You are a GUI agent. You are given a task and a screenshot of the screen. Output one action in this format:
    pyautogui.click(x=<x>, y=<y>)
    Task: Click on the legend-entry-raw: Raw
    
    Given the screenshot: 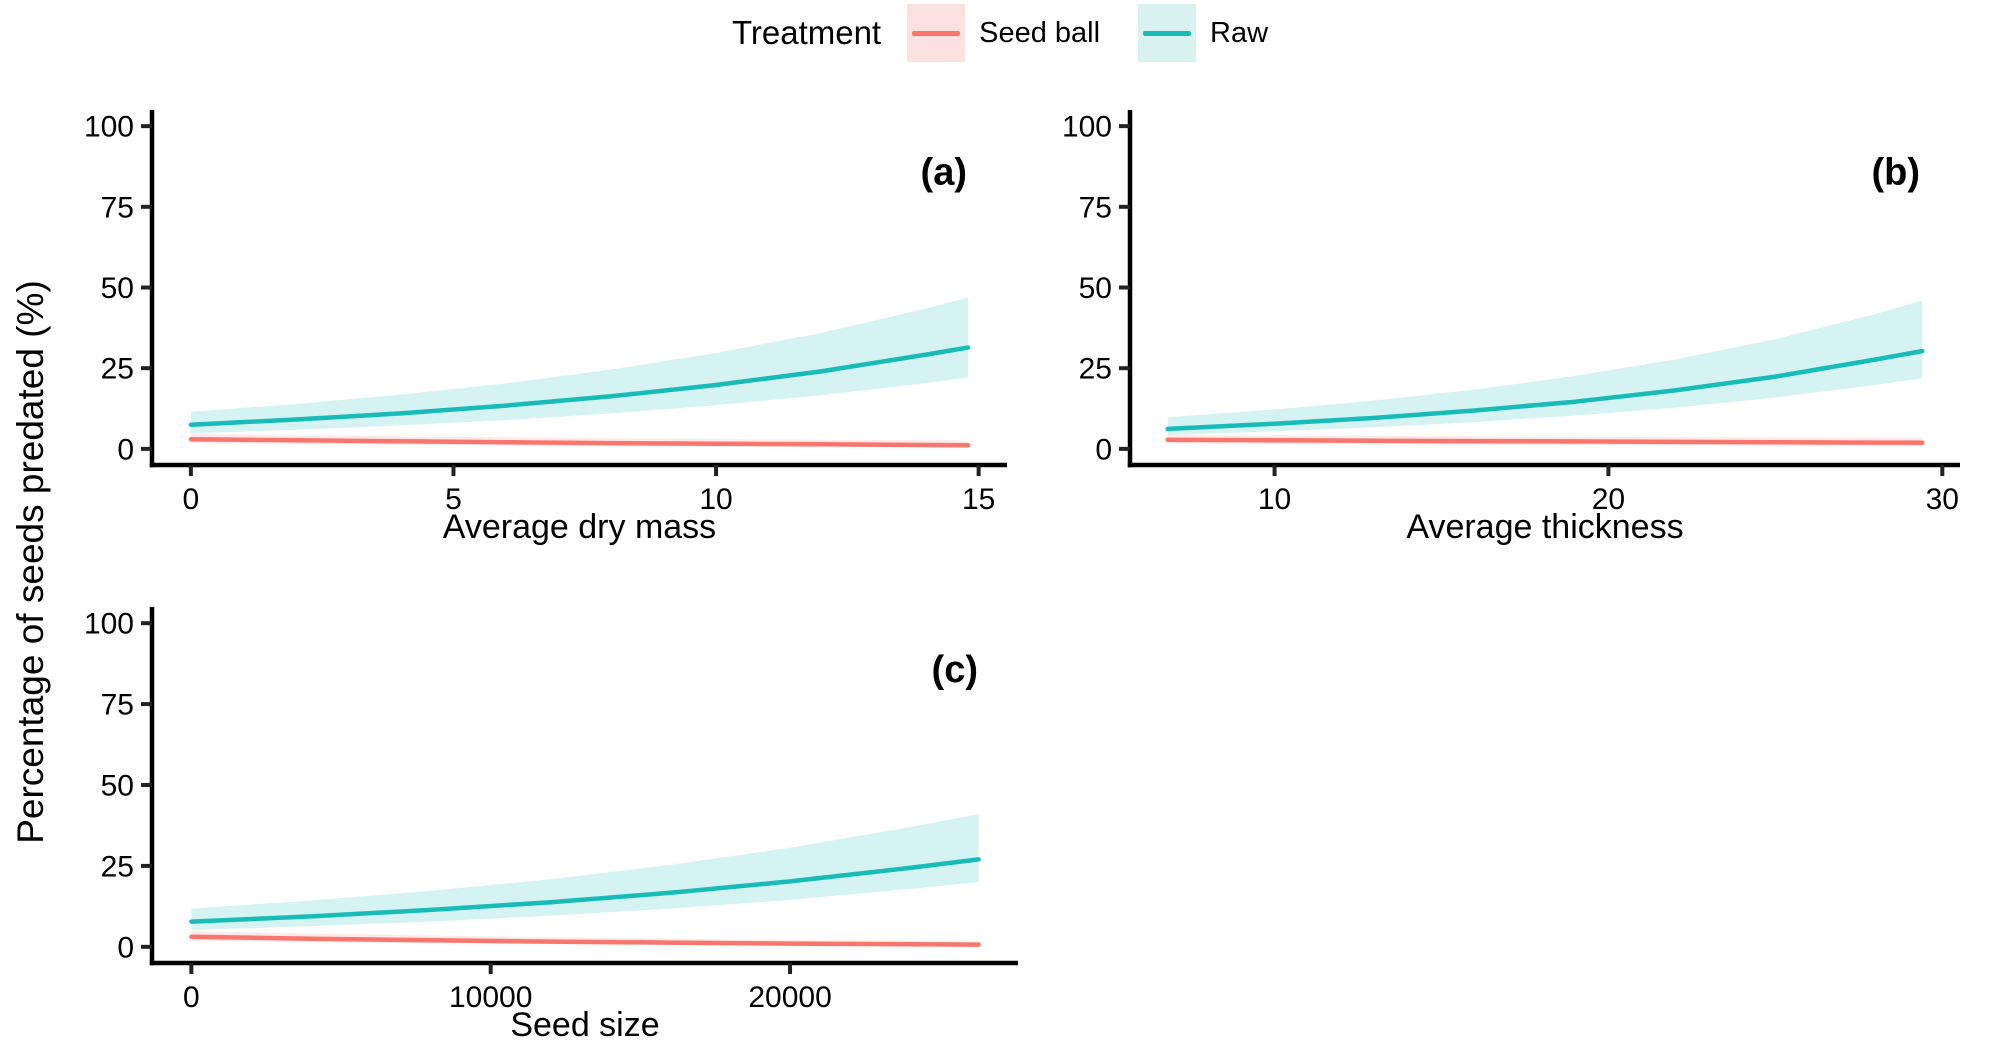 What is the action you would take?
    pyautogui.click(x=1203, y=33)
    